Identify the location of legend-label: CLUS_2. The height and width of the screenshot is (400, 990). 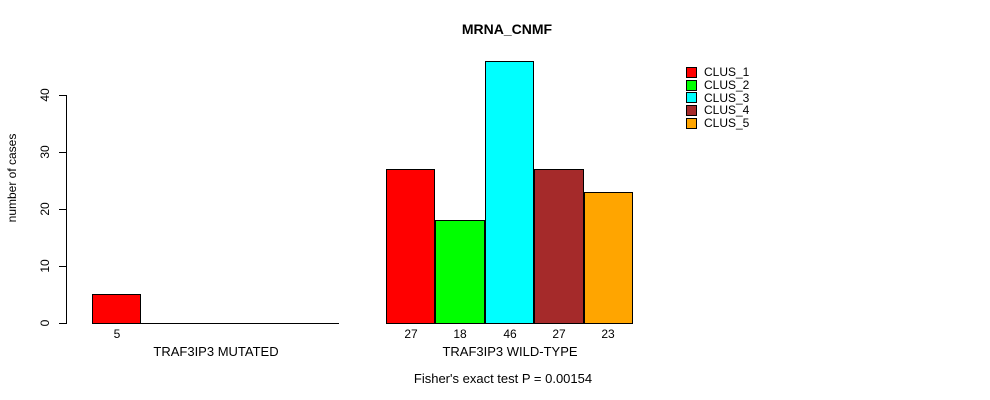
(727, 85).